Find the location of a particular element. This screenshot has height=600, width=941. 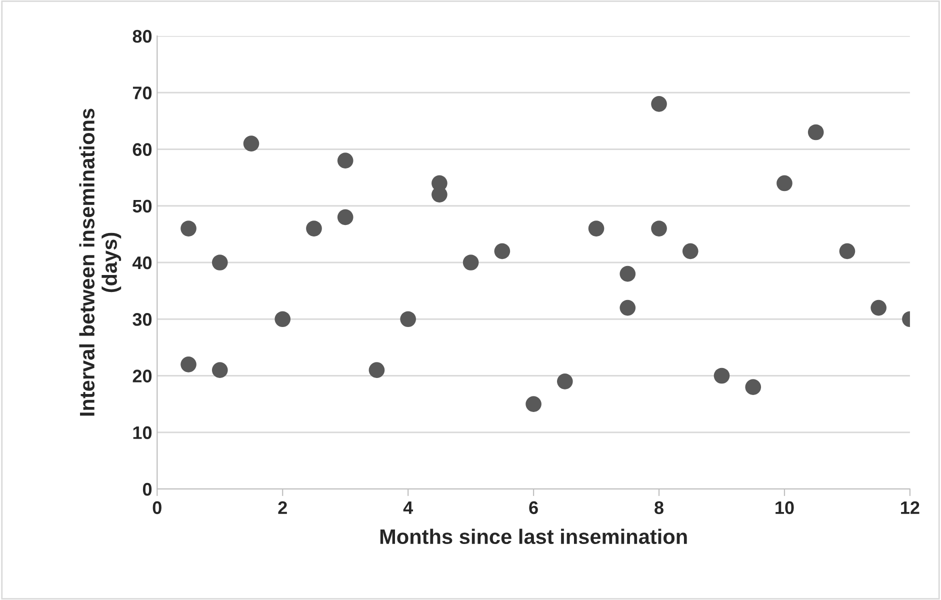

y-tick-label: 0 is located at coordinates (147, 489).